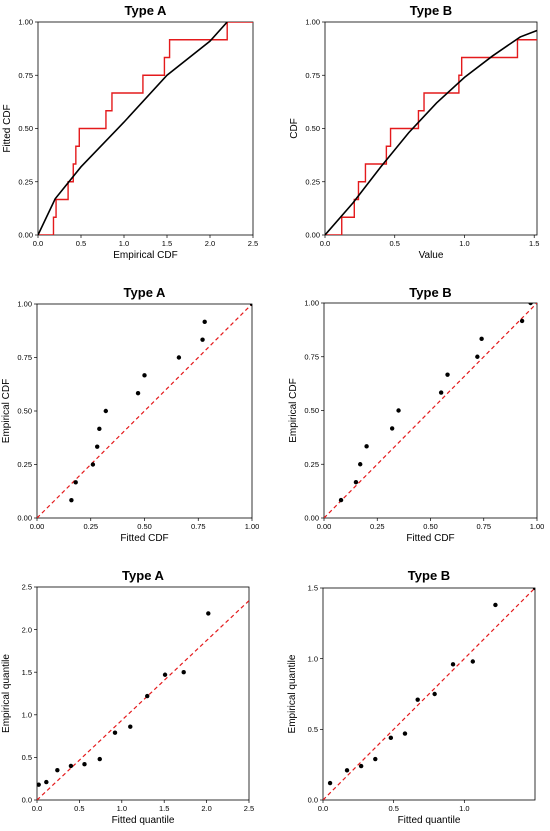 The width and height of the screenshot is (550, 831). Describe the element at coordinates (27, 672) in the screenshot. I see `y-tick-label: 1.5` at that location.